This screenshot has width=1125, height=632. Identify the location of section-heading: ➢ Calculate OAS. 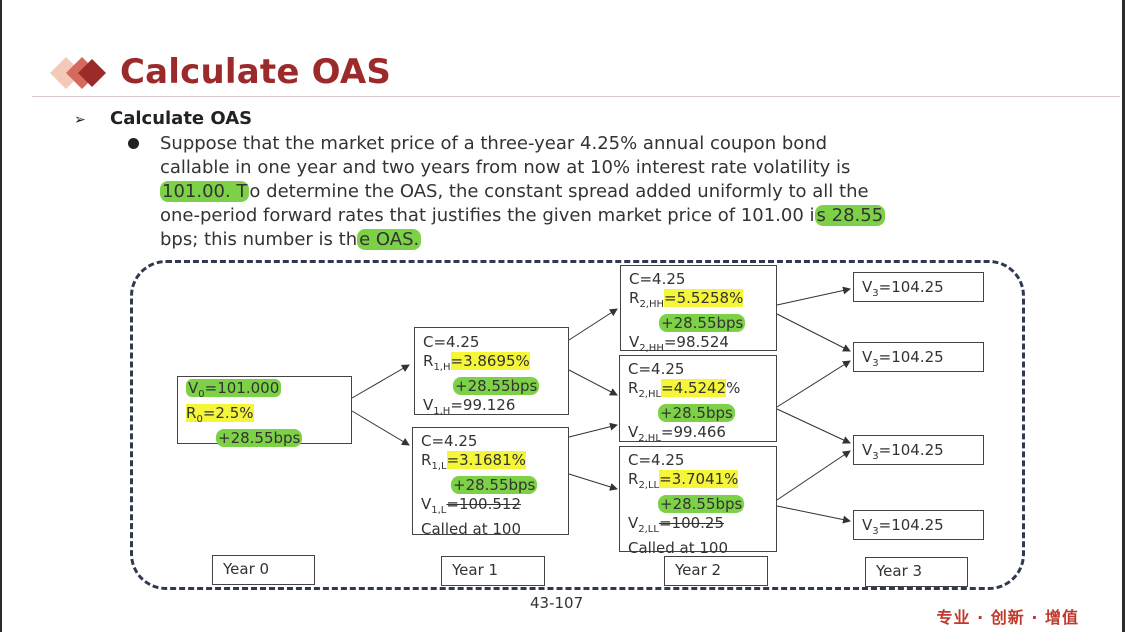
(163, 118).